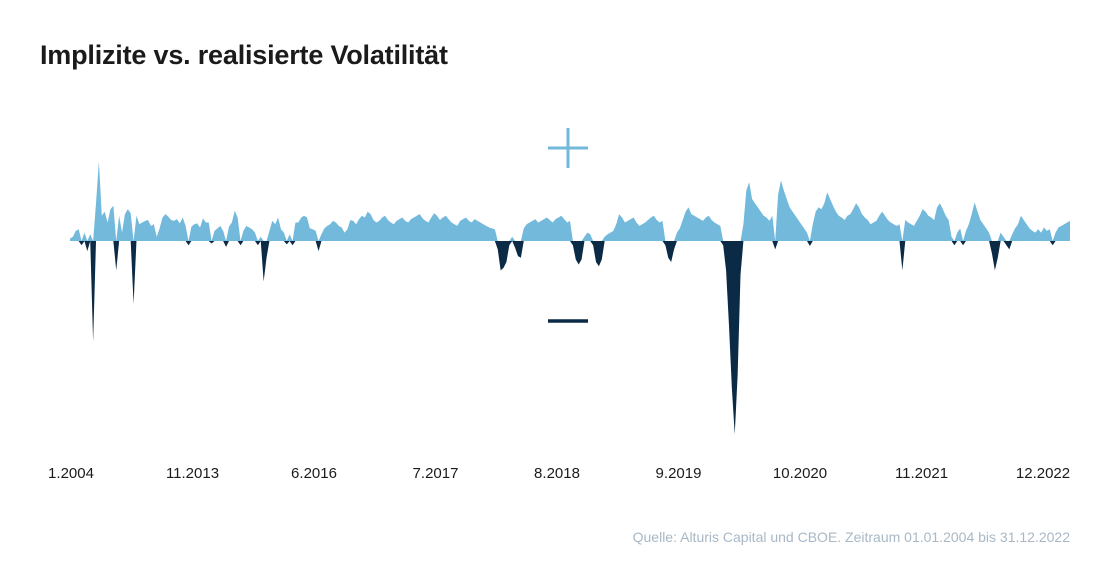 The image size is (1110, 585). I want to click on x-tick-label: 8.2018, so click(557, 473).